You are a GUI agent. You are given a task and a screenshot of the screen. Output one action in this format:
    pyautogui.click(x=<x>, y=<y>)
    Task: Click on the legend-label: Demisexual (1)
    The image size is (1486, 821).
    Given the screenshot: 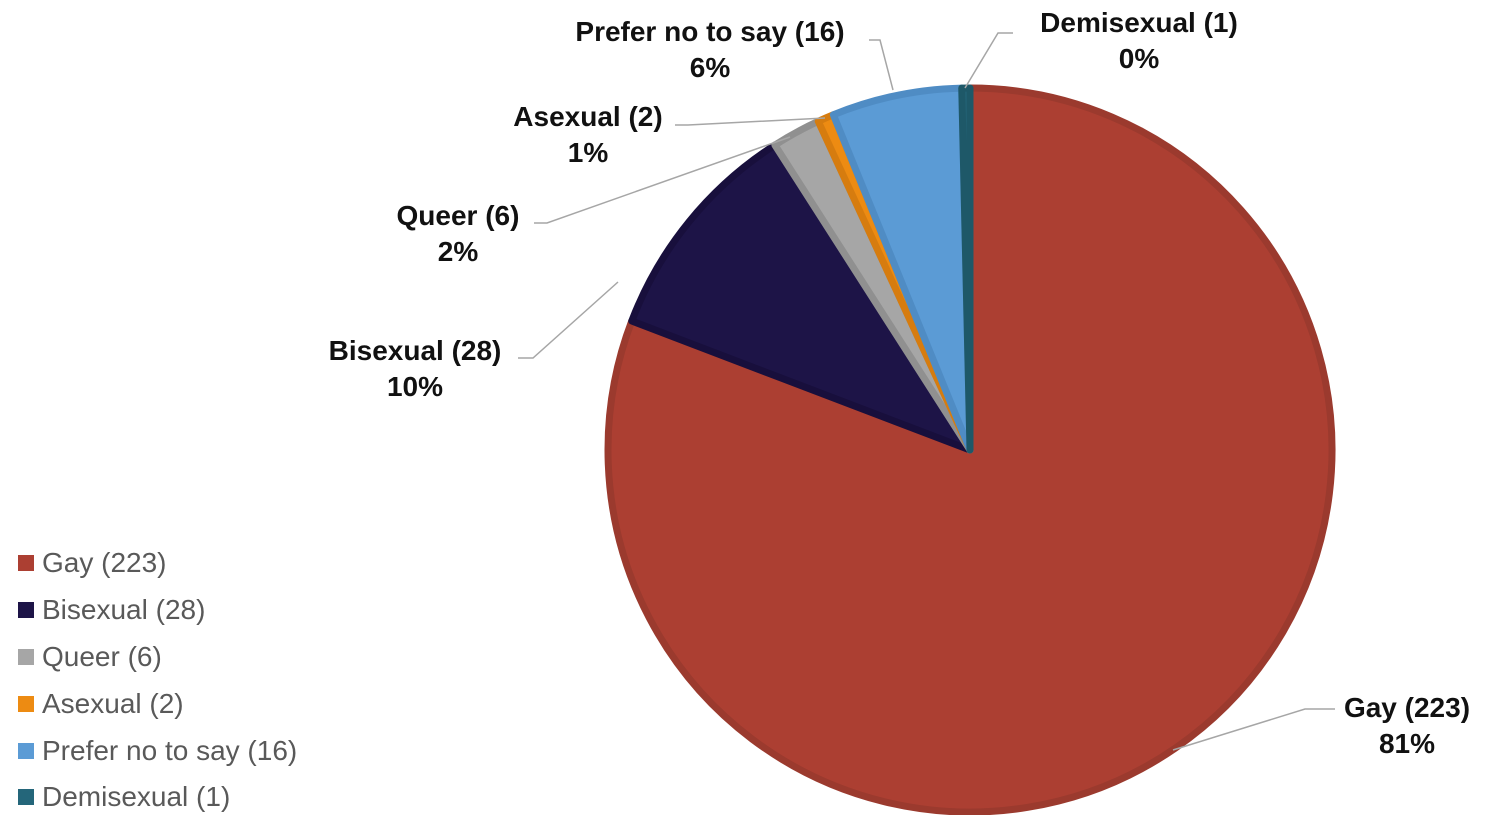 What is the action you would take?
    pyautogui.click(x=136, y=797)
    